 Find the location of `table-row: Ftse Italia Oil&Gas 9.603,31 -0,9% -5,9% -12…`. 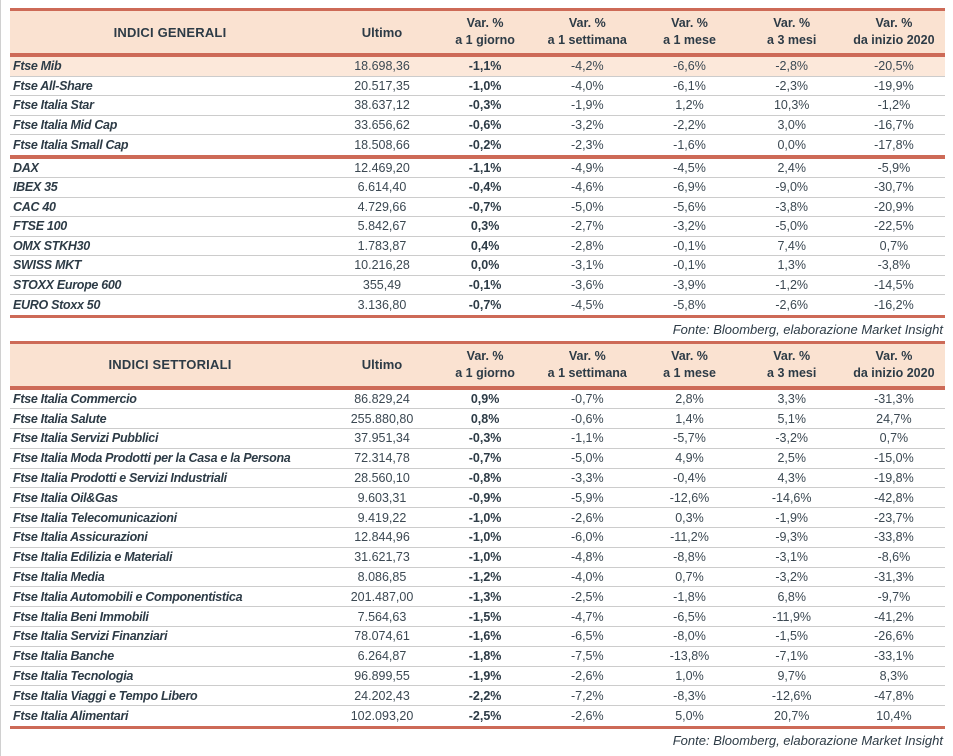

table-row: Ftse Italia Oil&Gas 9.603,31 -0,9% -5,9% -12… is located at coordinates (477, 498).